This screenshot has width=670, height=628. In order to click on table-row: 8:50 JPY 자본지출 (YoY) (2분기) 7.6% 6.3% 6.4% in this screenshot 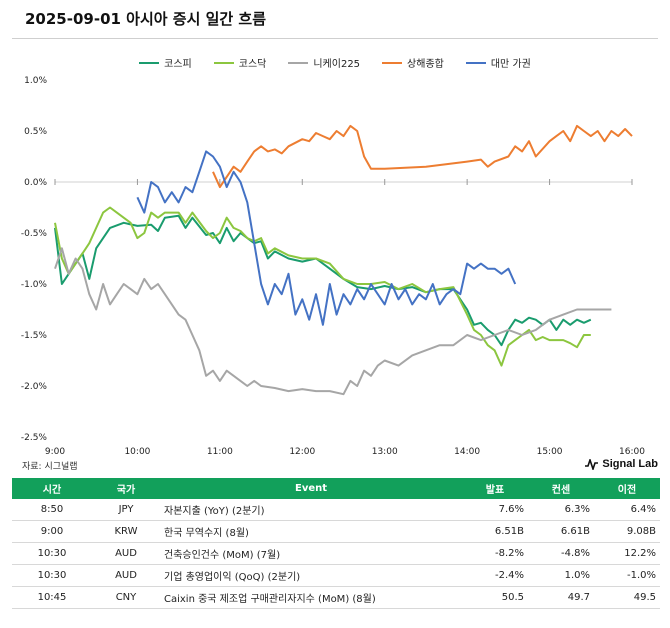, I will do `click(336, 510)`.